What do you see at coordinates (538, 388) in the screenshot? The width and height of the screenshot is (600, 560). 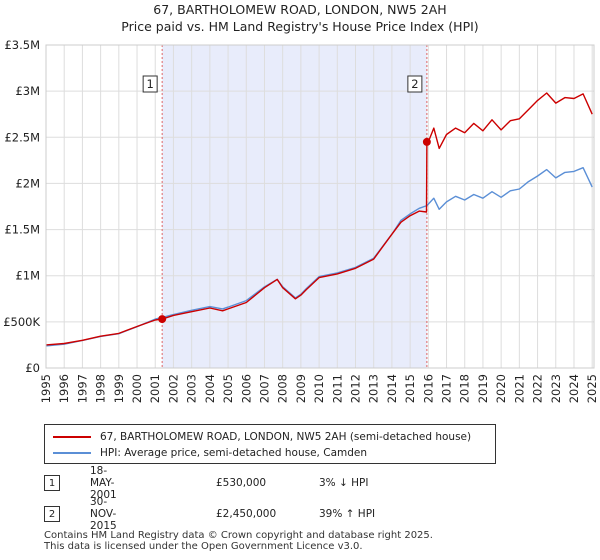 I see `x-tick-label: 2022` at bounding box center [538, 388].